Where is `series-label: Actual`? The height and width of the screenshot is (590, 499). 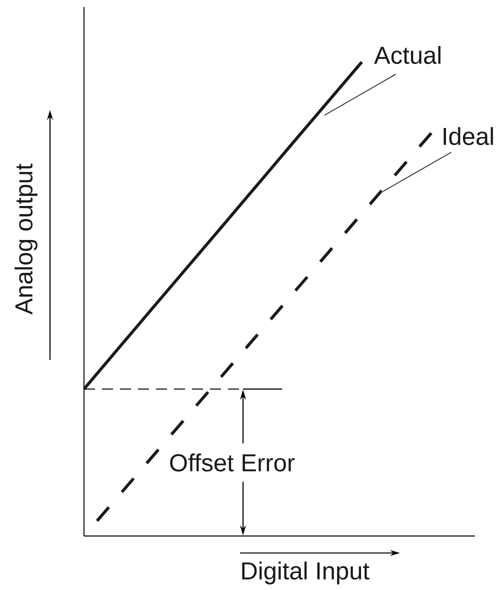
series-label: Actual is located at coordinates (407, 55).